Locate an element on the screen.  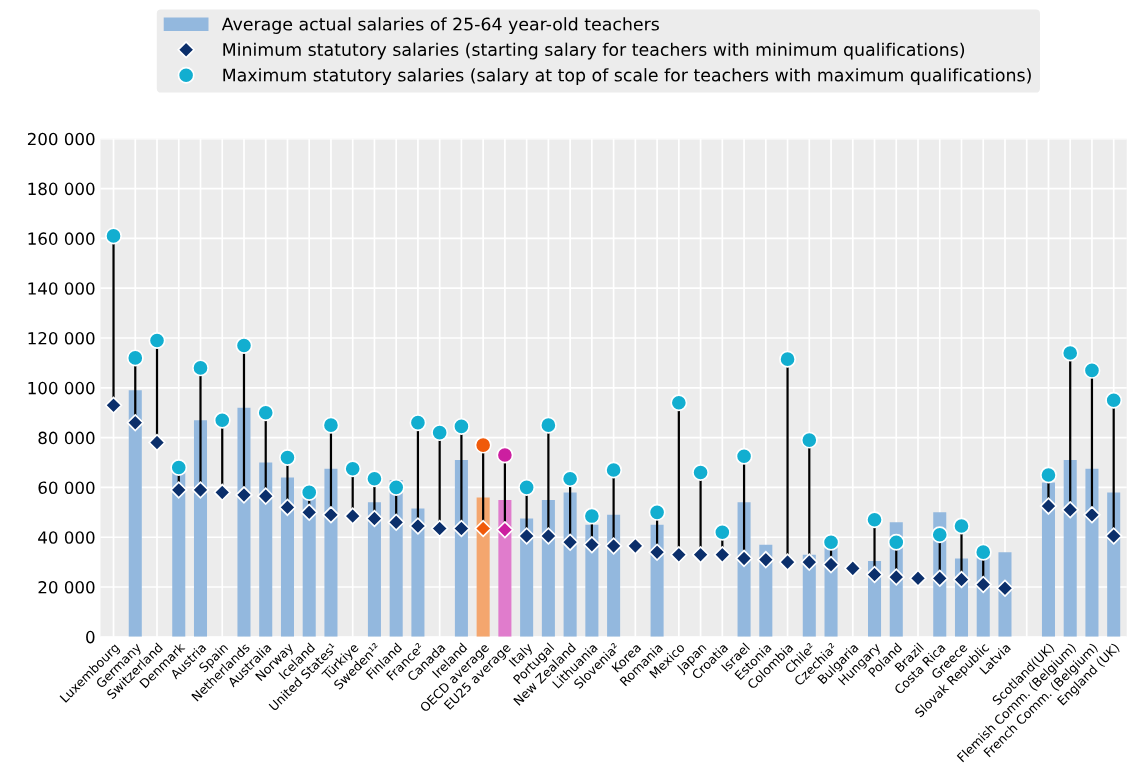
legend-label: Maximum statutory salaries (salary at top of scale for teachers with maximum qualifications) is located at coordinates (627, 76).